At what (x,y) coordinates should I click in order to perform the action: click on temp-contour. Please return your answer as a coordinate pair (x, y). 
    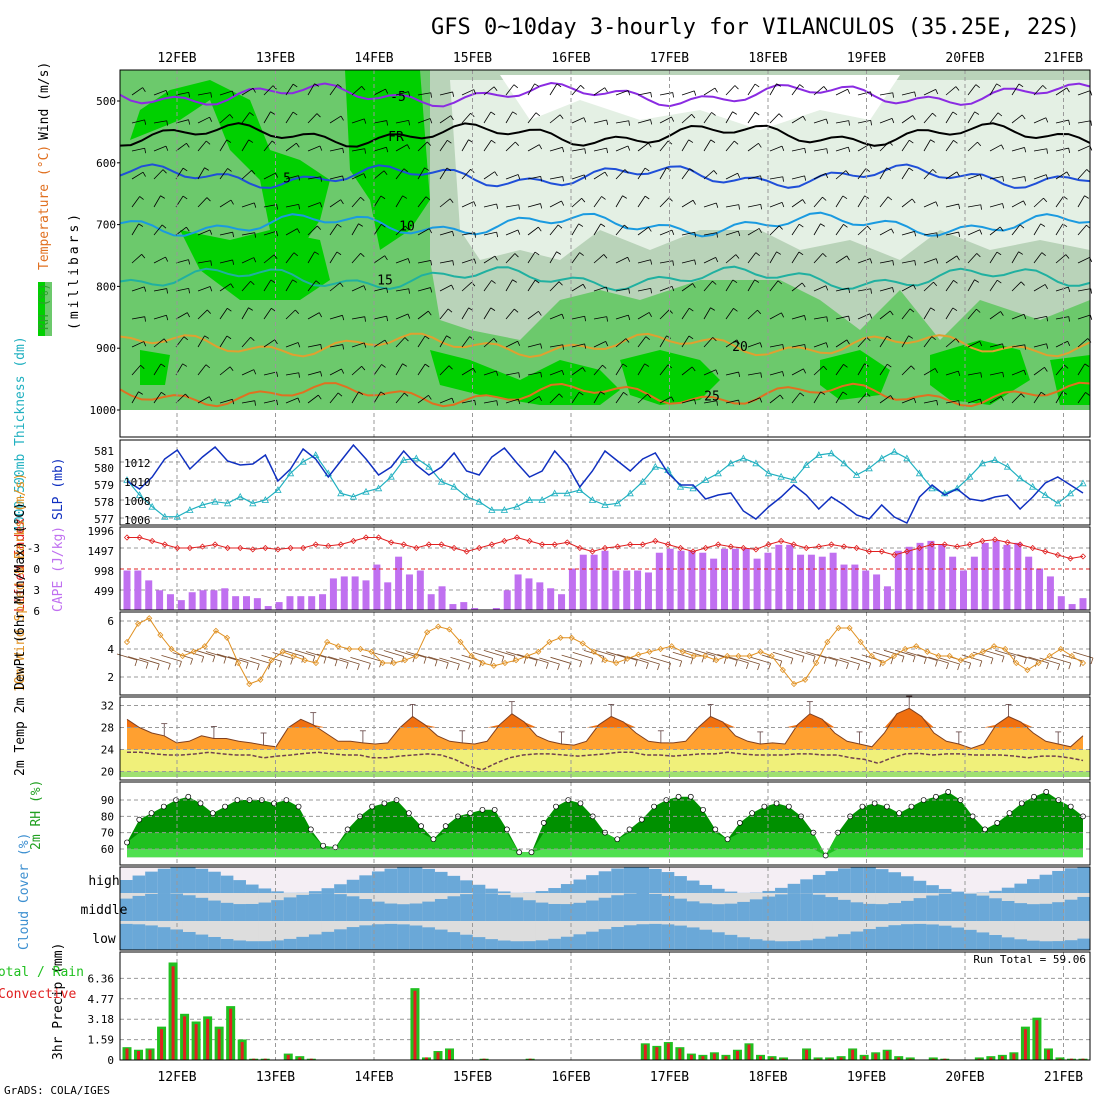
    Looking at the image, I should click on (605, 135).